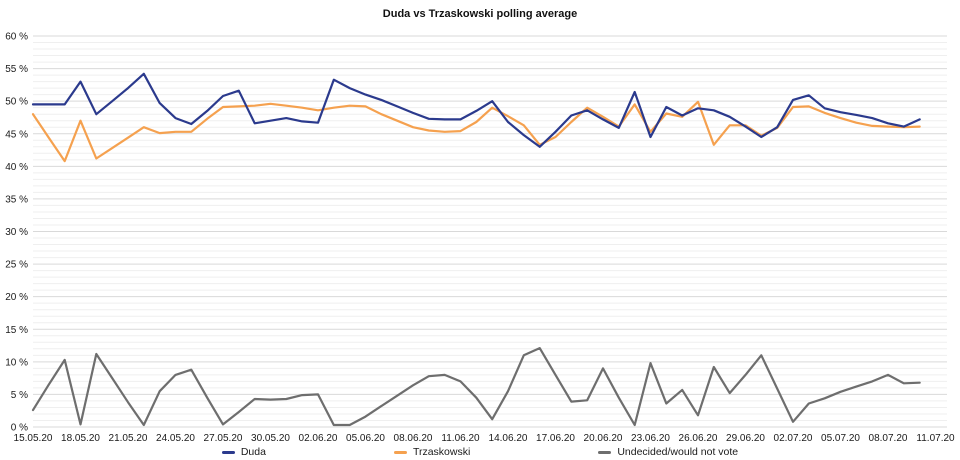  Describe the element at coordinates (223, 438) in the screenshot. I see `x-tick-label: 27.05.20` at that location.